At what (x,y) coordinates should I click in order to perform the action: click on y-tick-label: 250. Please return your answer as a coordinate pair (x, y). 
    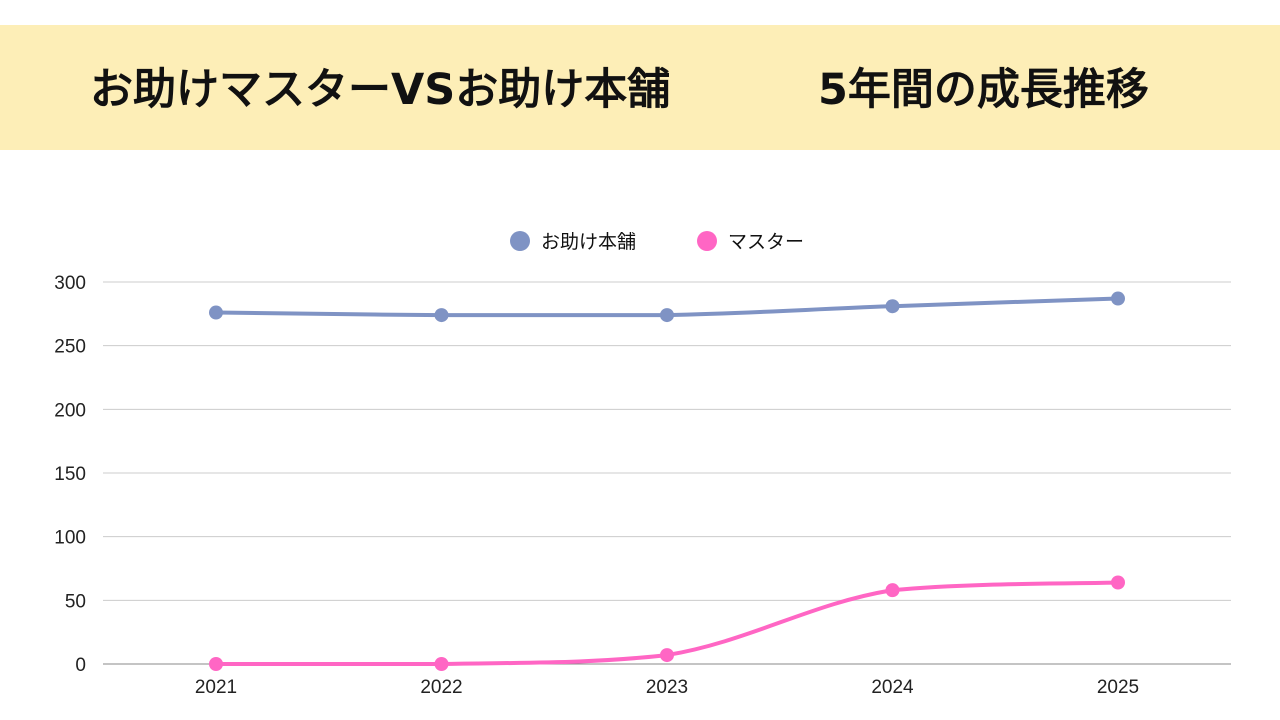
    Looking at the image, I should click on (70, 347).